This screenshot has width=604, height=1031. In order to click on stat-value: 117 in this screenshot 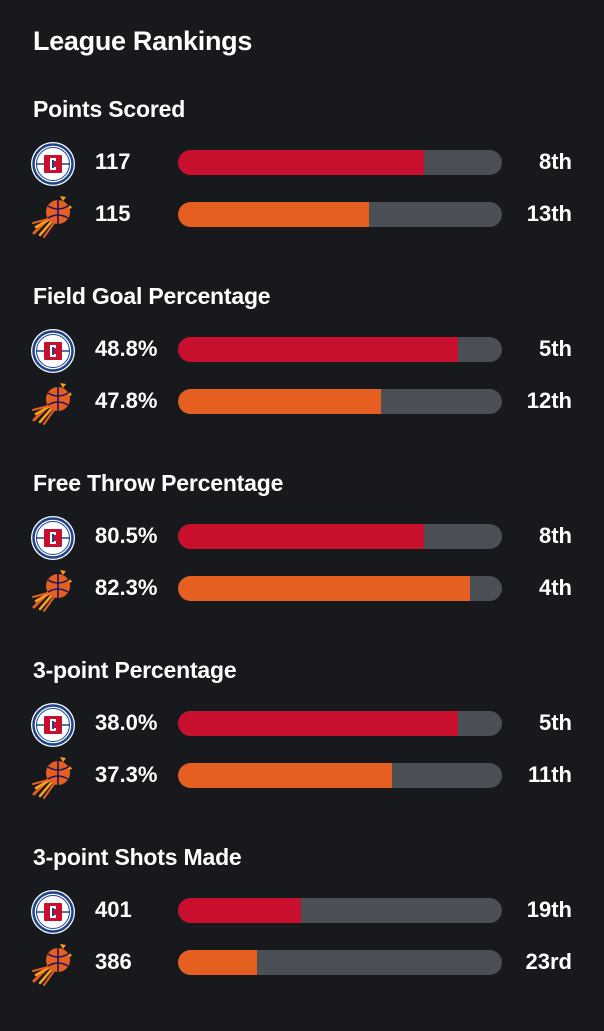, I will do `click(113, 161)`.